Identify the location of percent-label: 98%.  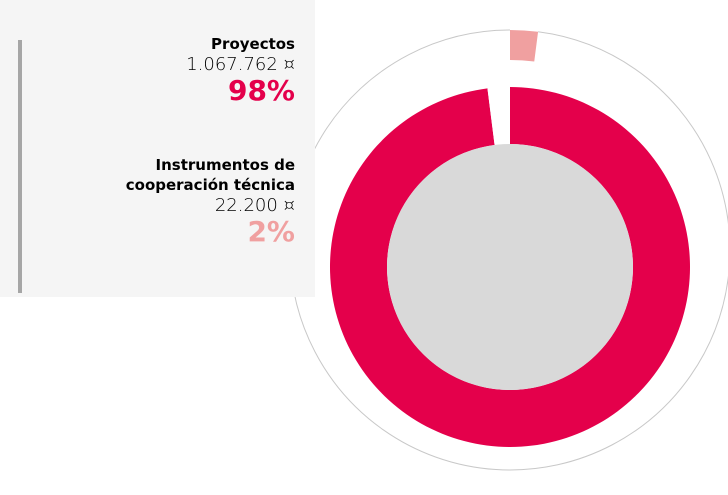
(261, 90).